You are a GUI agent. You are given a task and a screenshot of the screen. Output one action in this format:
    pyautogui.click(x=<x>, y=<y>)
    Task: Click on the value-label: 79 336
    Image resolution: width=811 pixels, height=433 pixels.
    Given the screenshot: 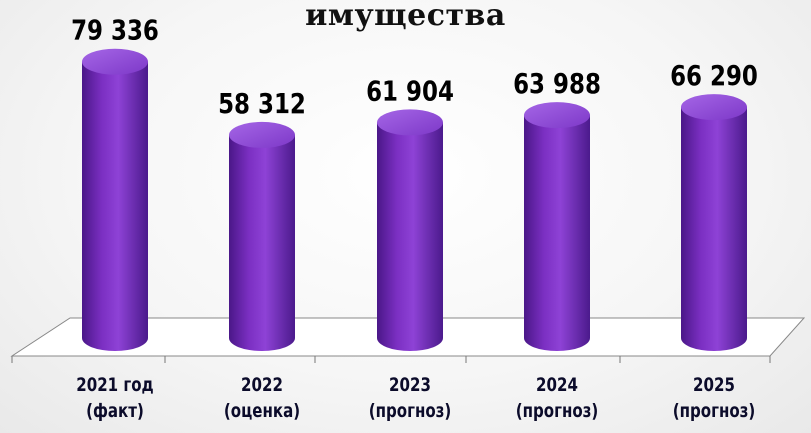 What is the action you would take?
    pyautogui.click(x=115, y=31)
    